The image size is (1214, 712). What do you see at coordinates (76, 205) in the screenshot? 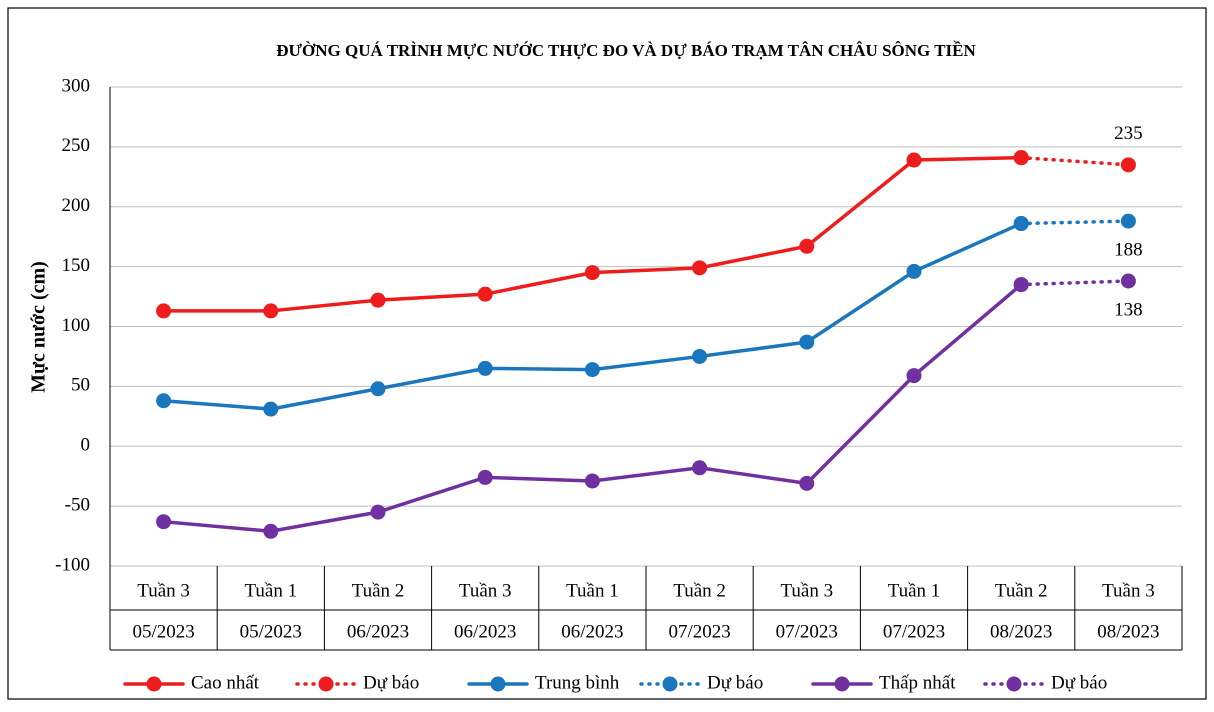
I see `y-tick-label: 200` at bounding box center [76, 205].